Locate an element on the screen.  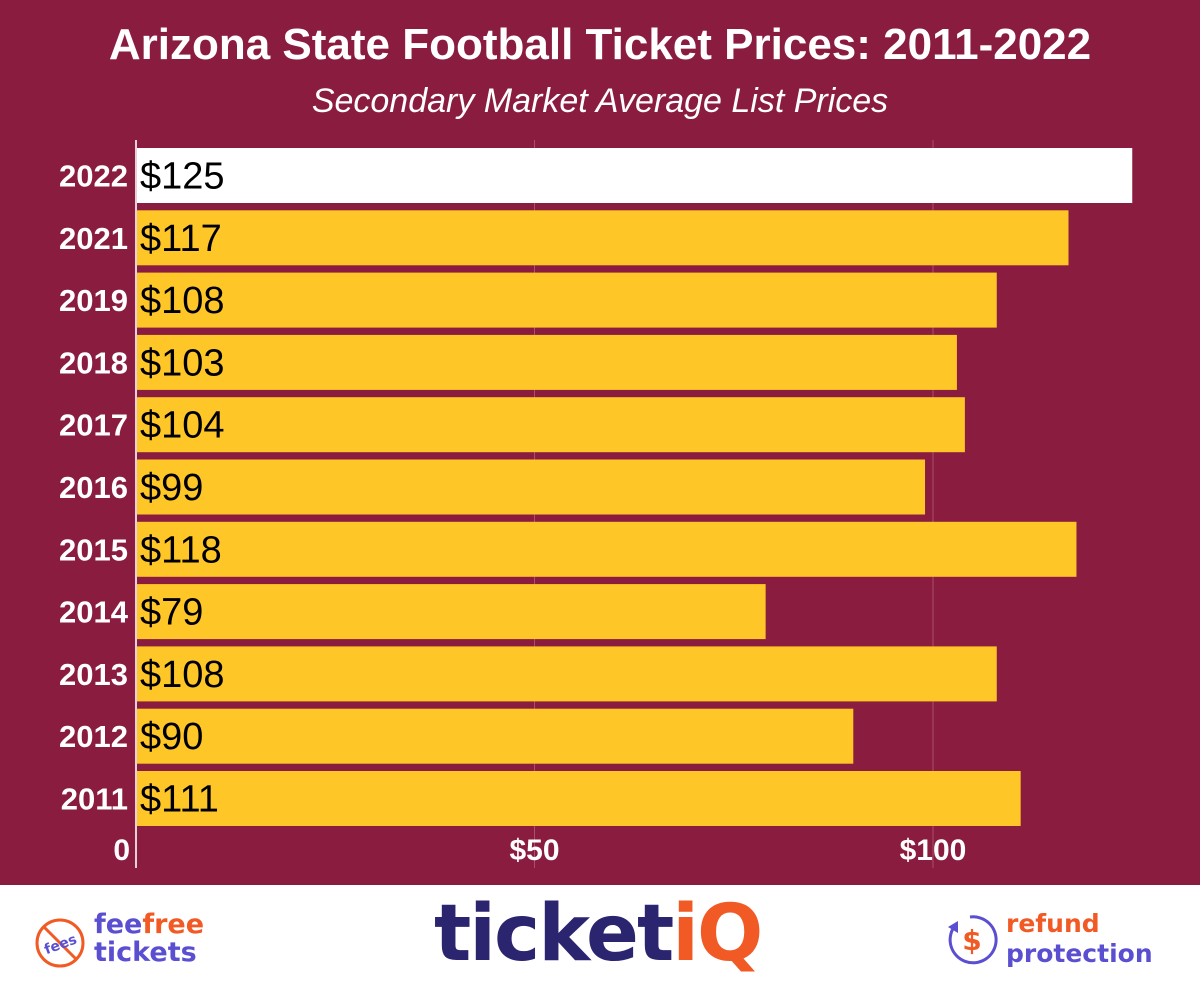
x-tick-label: 0 is located at coordinates (121, 850).